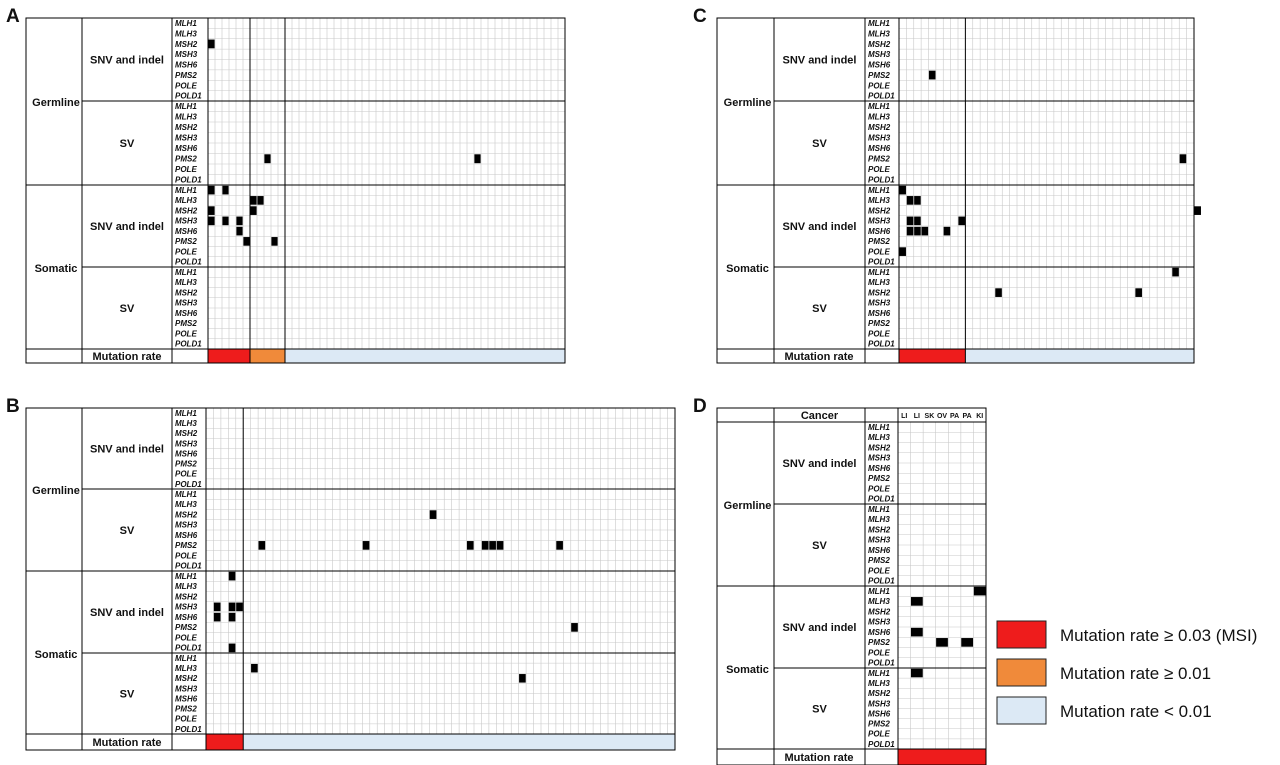 The height and width of the screenshot is (765, 1280). Describe the element at coordinates (126, 357) in the screenshot. I see `mutation-rate-label: Mutation rate` at that location.